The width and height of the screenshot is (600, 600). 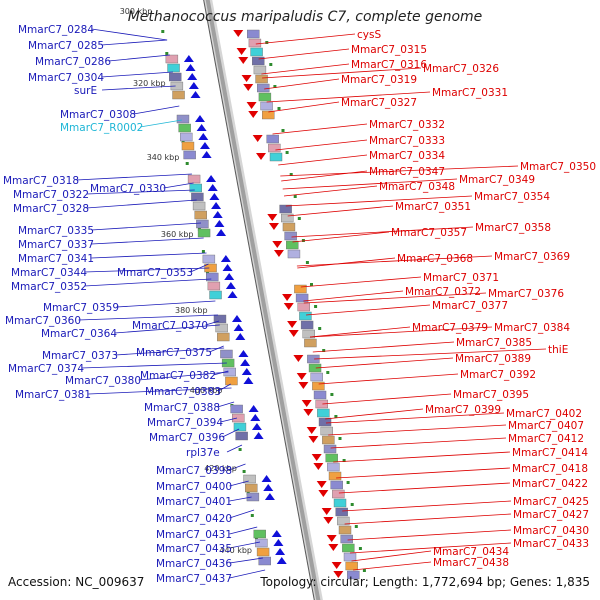 What do you see at coordinates (450, 328) in the screenshot?
I see `right-gene-label: MmarC7_0379` at bounding box center [450, 328].